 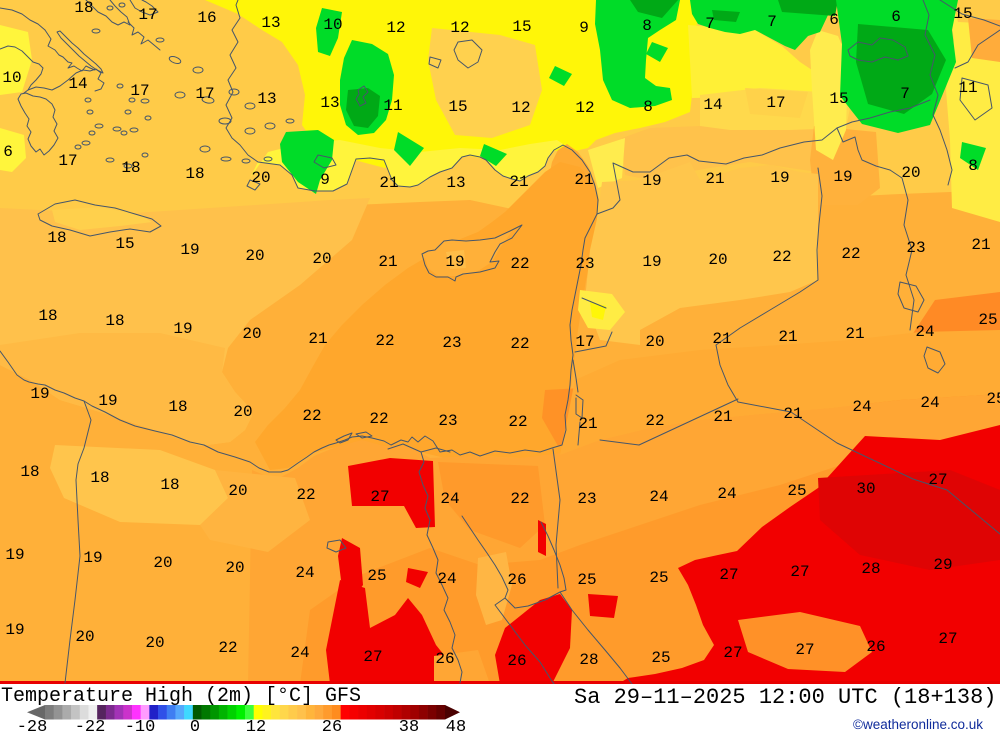 What do you see at coordinates (32, 725) in the screenshot?
I see `svg-text: -28` at bounding box center [32, 725].